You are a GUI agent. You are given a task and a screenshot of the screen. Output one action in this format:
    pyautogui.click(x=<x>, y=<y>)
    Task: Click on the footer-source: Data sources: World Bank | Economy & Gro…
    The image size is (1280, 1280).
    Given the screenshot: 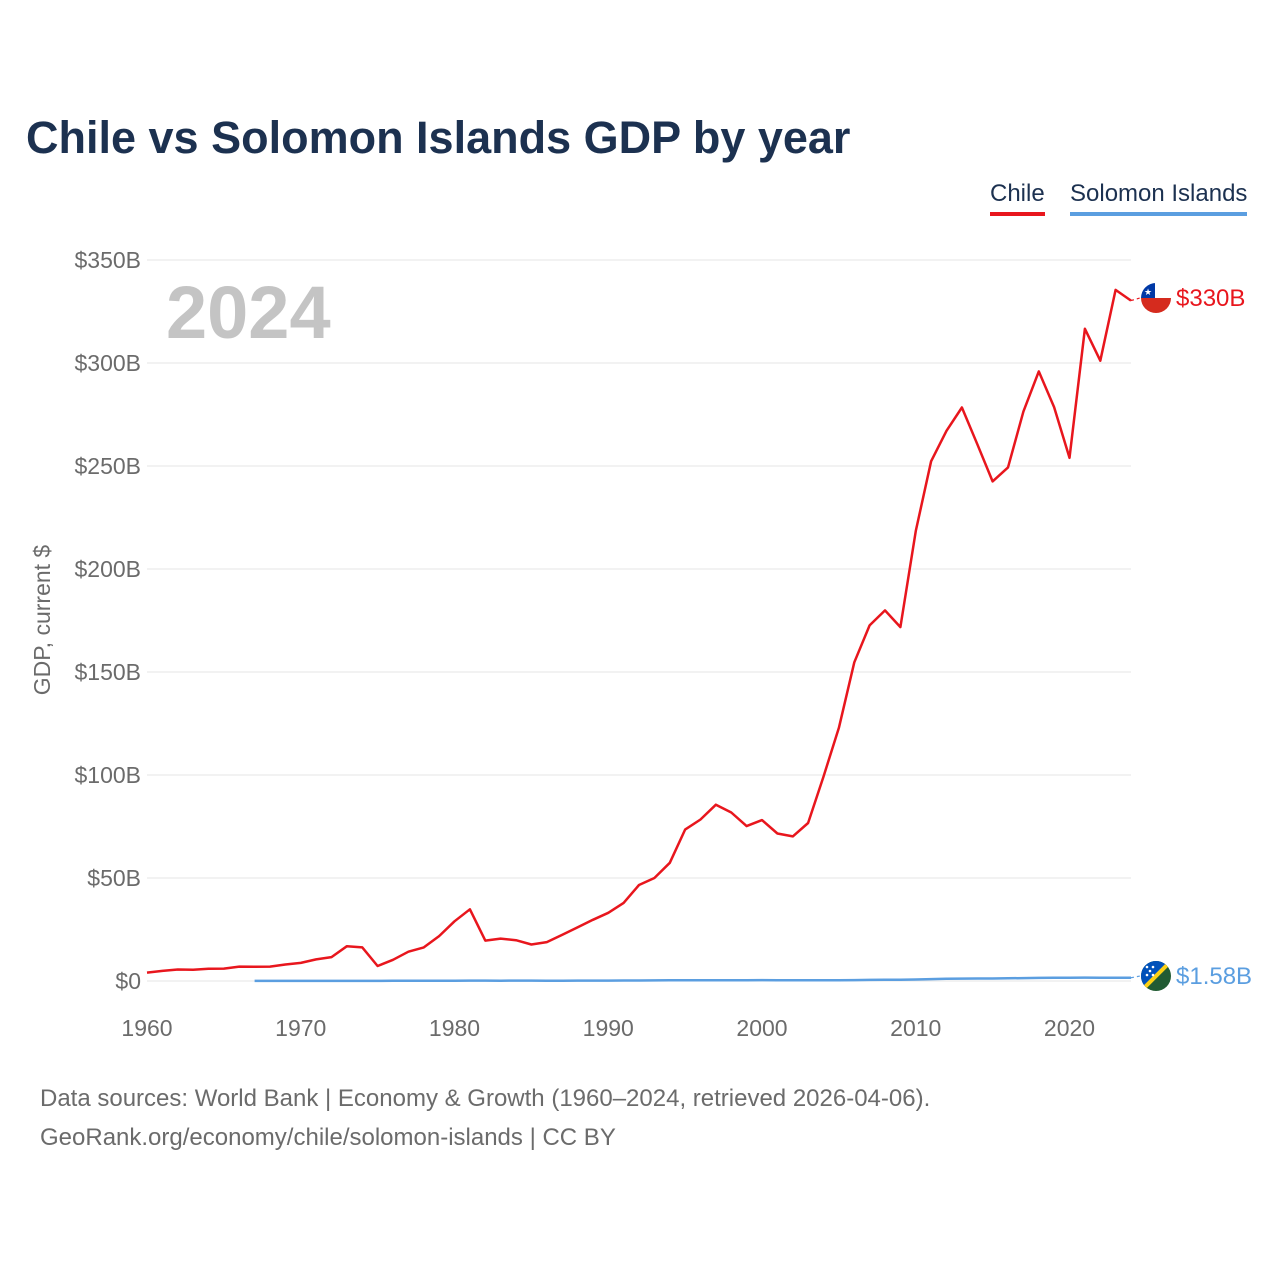 What is the action you would take?
    pyautogui.click(x=485, y=1098)
    